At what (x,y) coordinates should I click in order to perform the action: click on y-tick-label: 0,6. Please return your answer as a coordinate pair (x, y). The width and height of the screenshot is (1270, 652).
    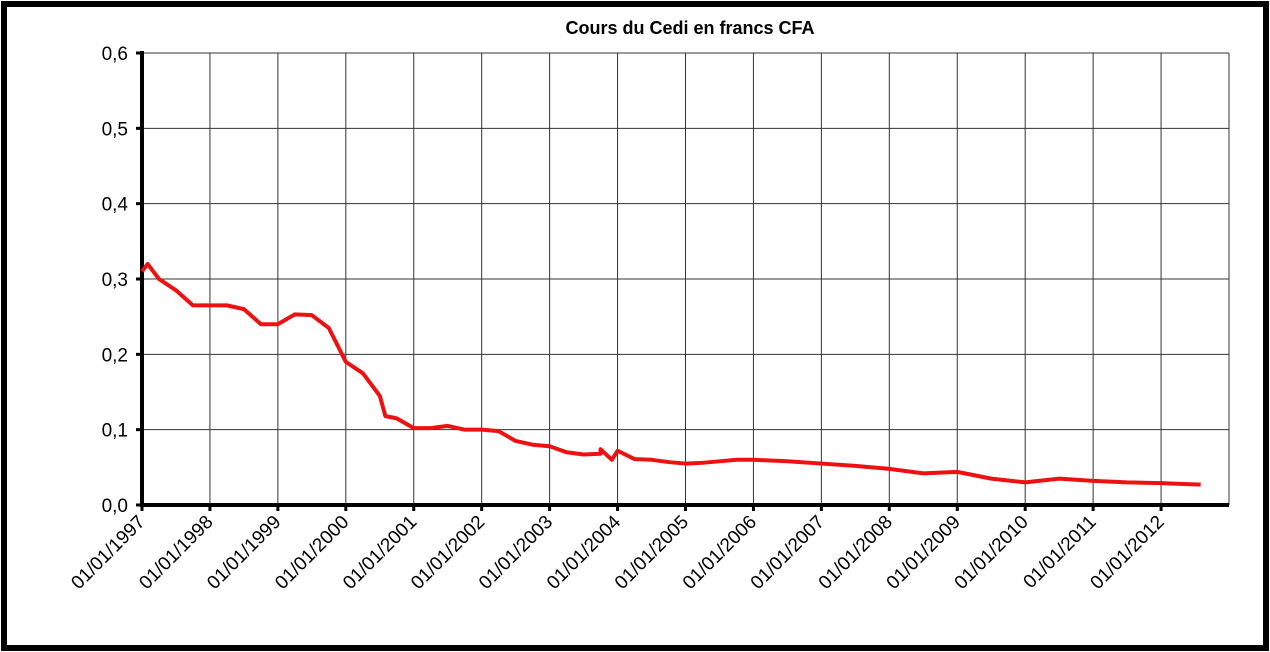
    Looking at the image, I should click on (115, 54).